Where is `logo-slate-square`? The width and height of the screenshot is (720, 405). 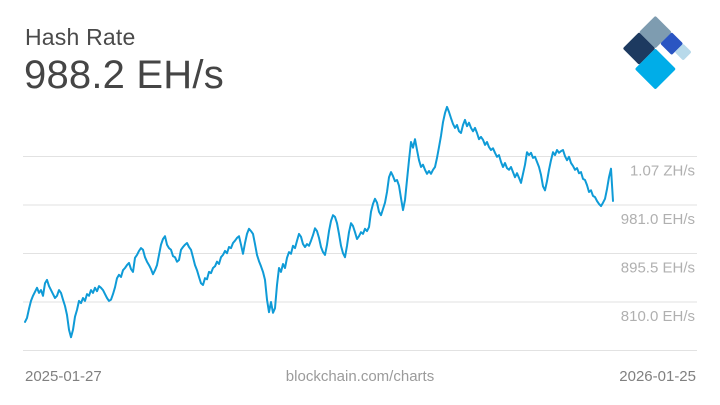 logo-slate-square is located at coordinates (655, 32).